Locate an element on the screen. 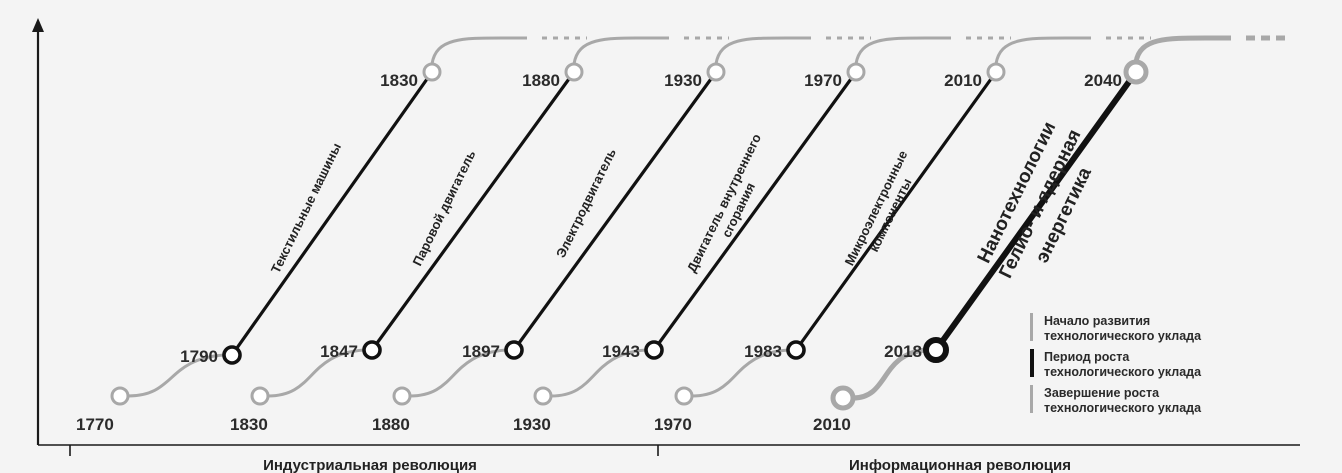 The width and height of the screenshot is (1342, 473). start-year-label: 1830 is located at coordinates (249, 424).